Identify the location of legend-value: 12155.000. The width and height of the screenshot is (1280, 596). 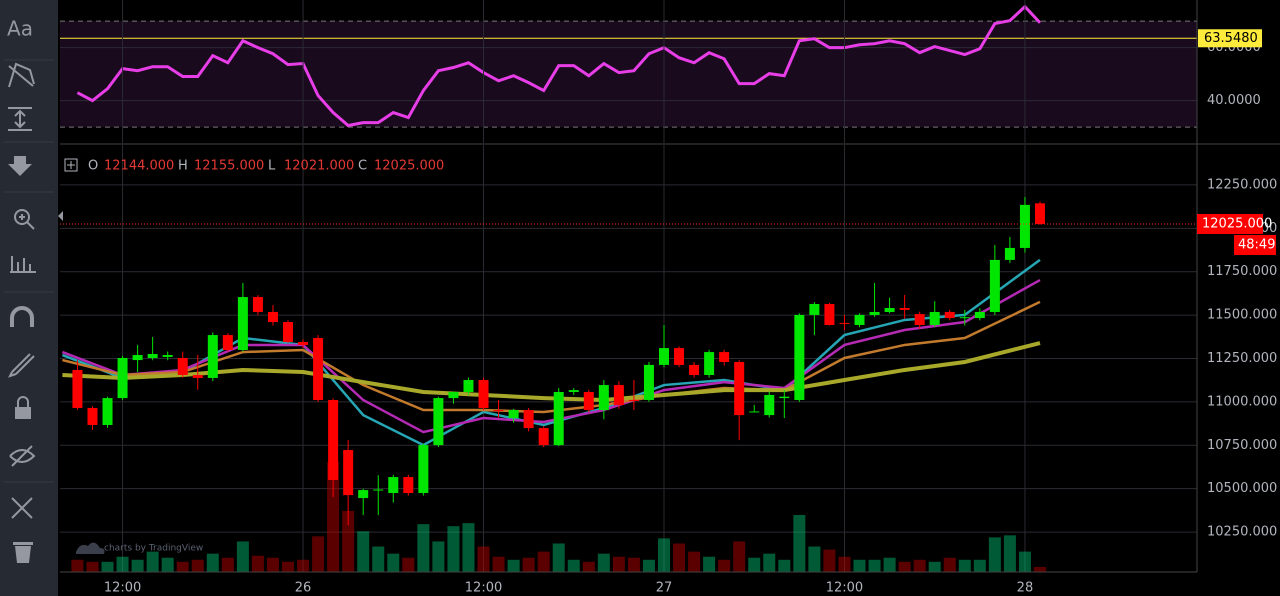
(229, 166).